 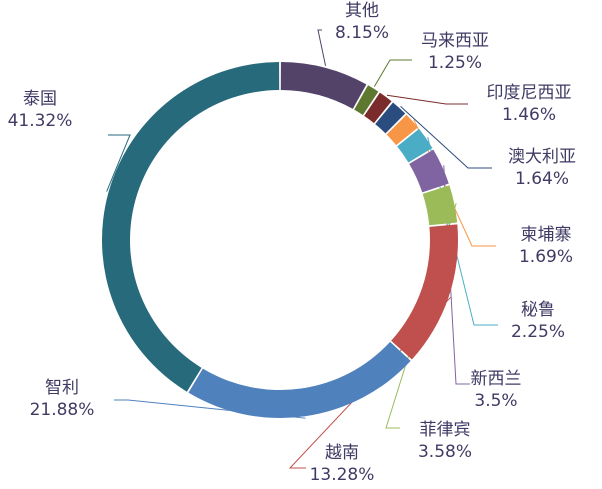 I want to click on slice-1-percent-label: 1.25%, so click(x=455, y=63).